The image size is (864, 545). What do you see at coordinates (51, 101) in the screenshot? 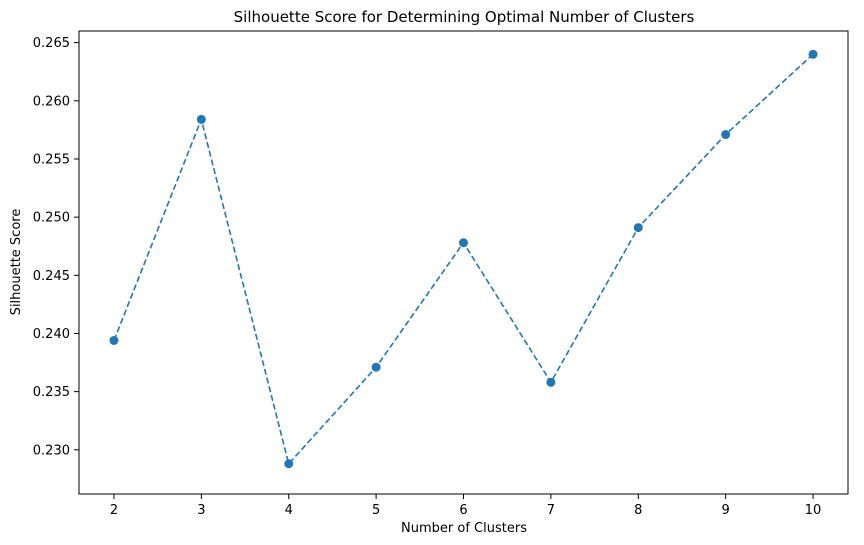
I see `y-tick-label: 0.260` at bounding box center [51, 101].